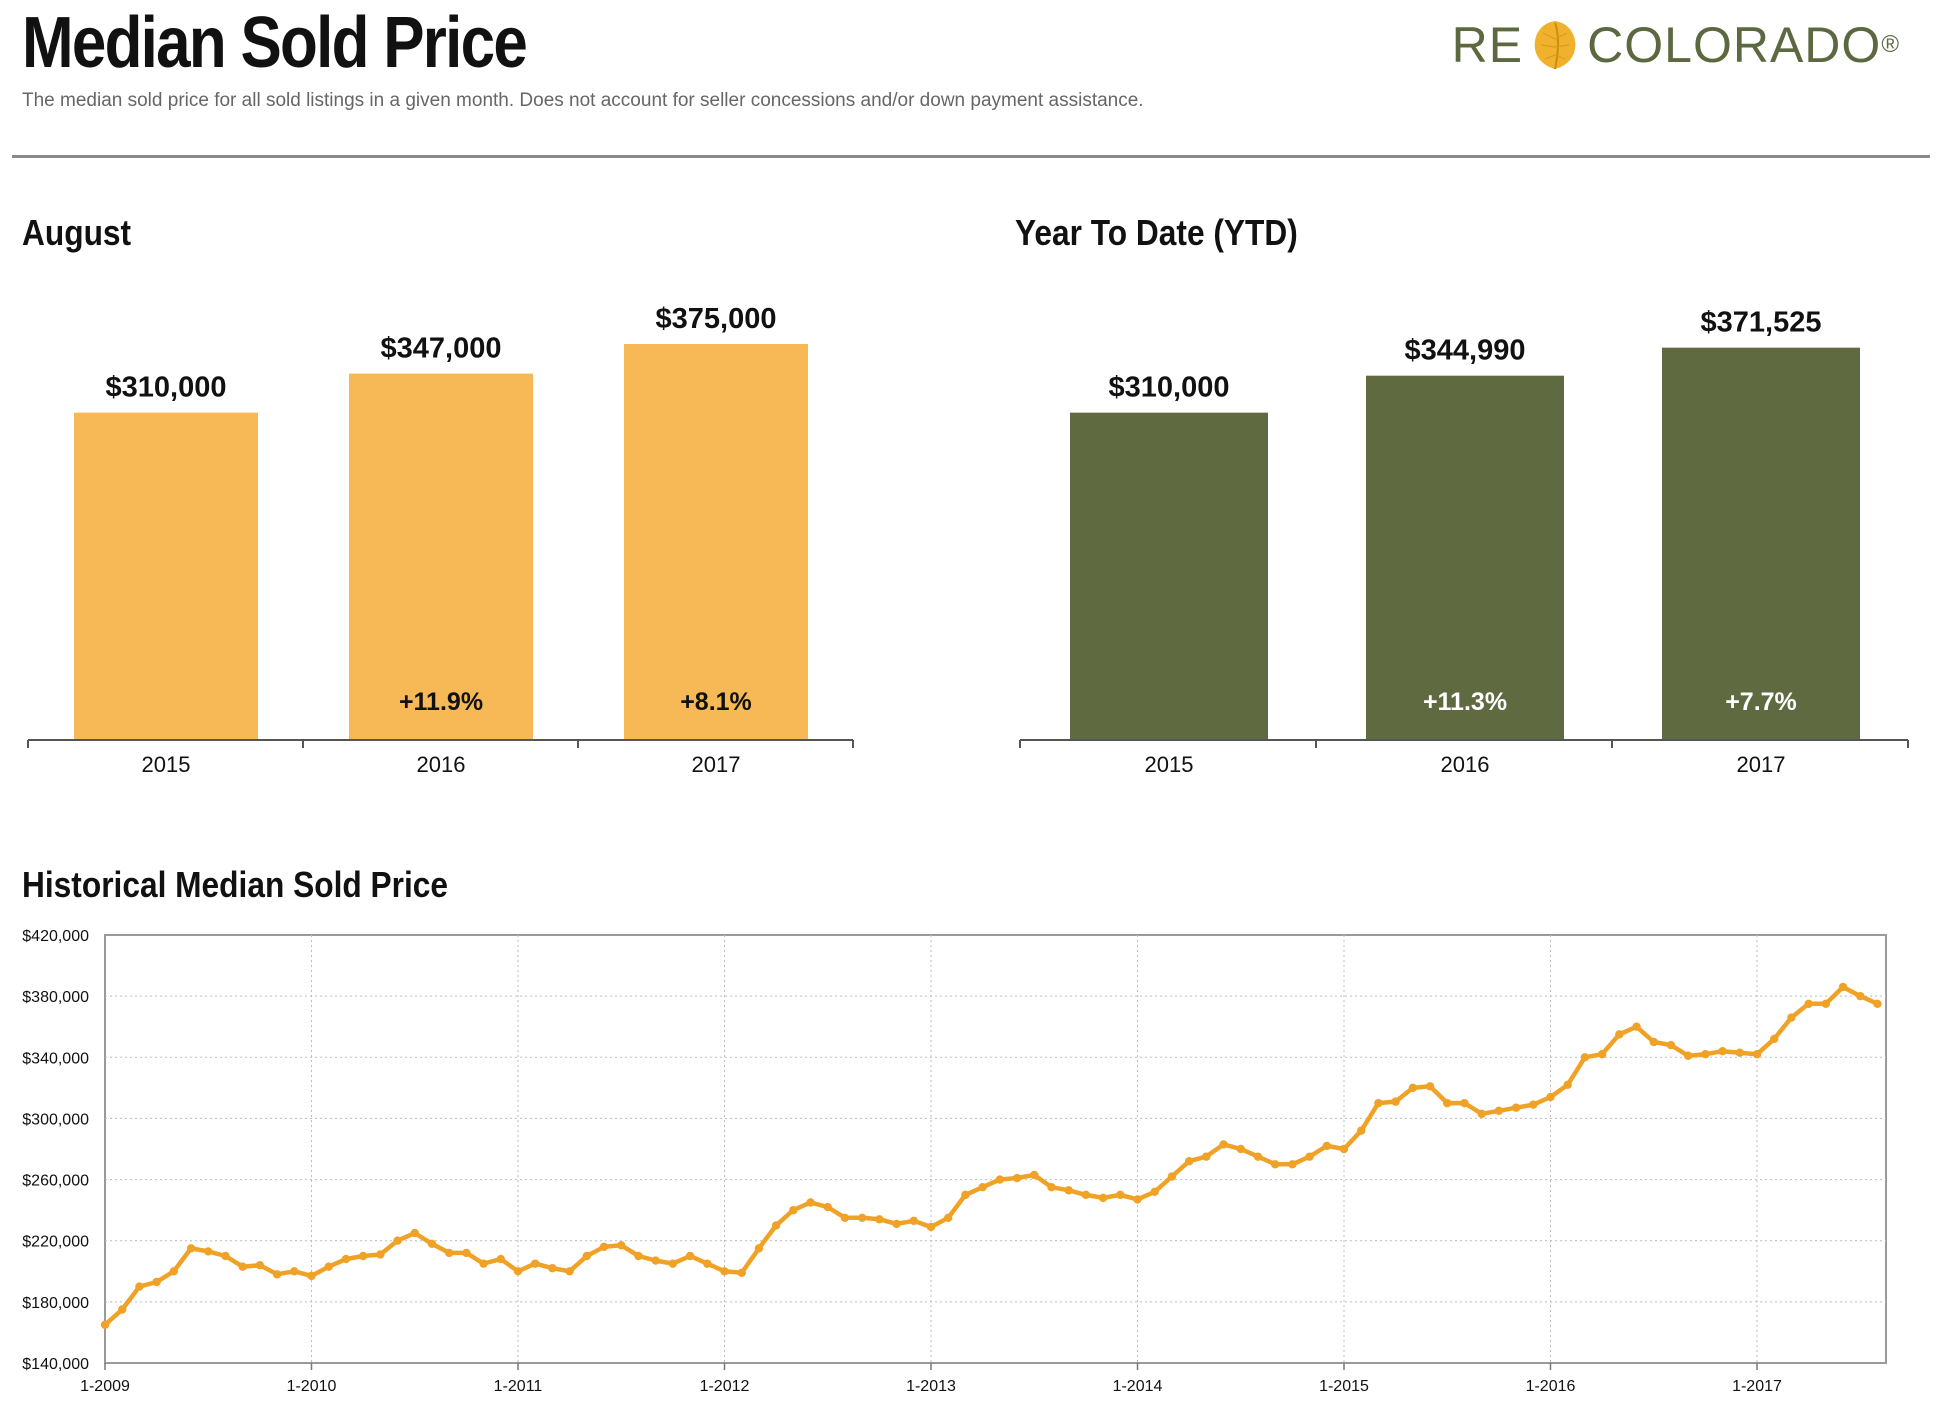 The height and width of the screenshot is (1426, 1940). What do you see at coordinates (725, 1386) in the screenshot?
I see `historical-x-tick-label: 1-2012` at bounding box center [725, 1386].